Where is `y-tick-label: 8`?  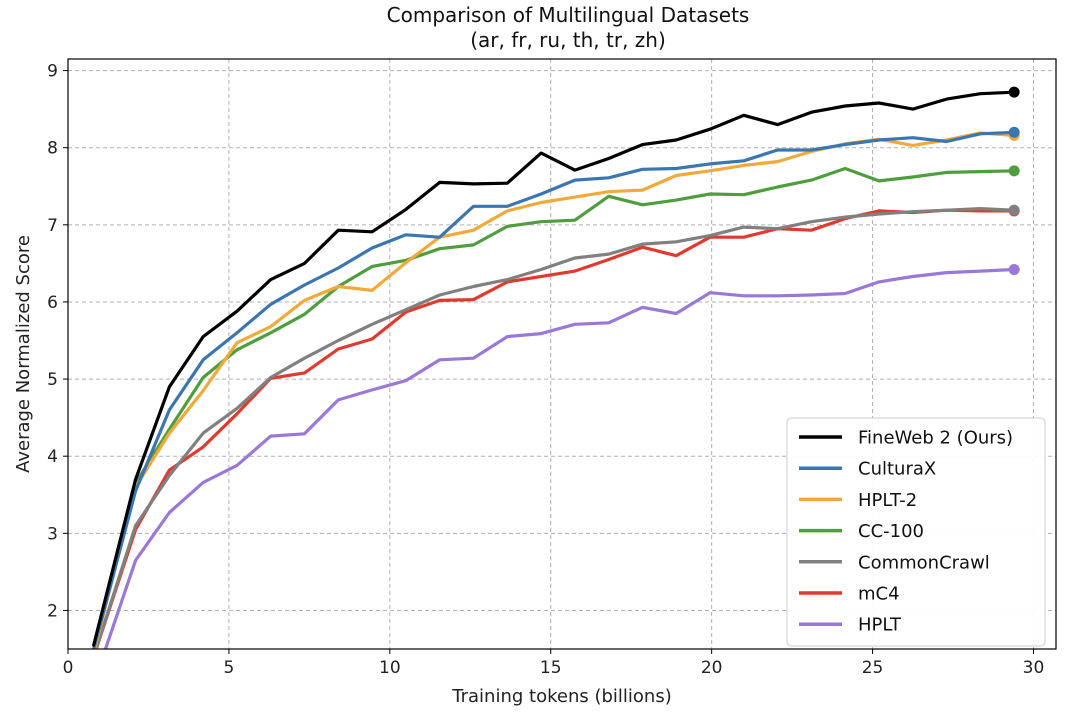 y-tick-label: 8 is located at coordinates (52, 149).